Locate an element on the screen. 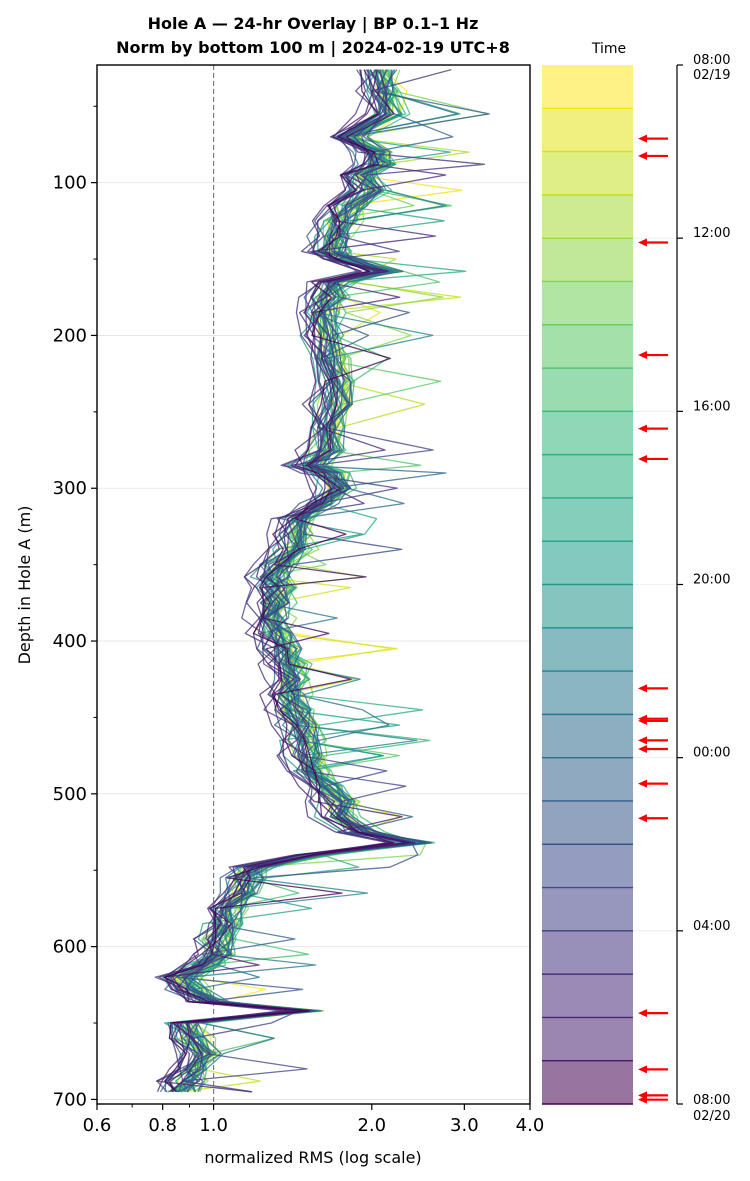 The height and width of the screenshot is (1181, 750). chart-title-line2: Norm by bottom 100 m | 2024-02-19 UTC+8 is located at coordinates (313, 48).